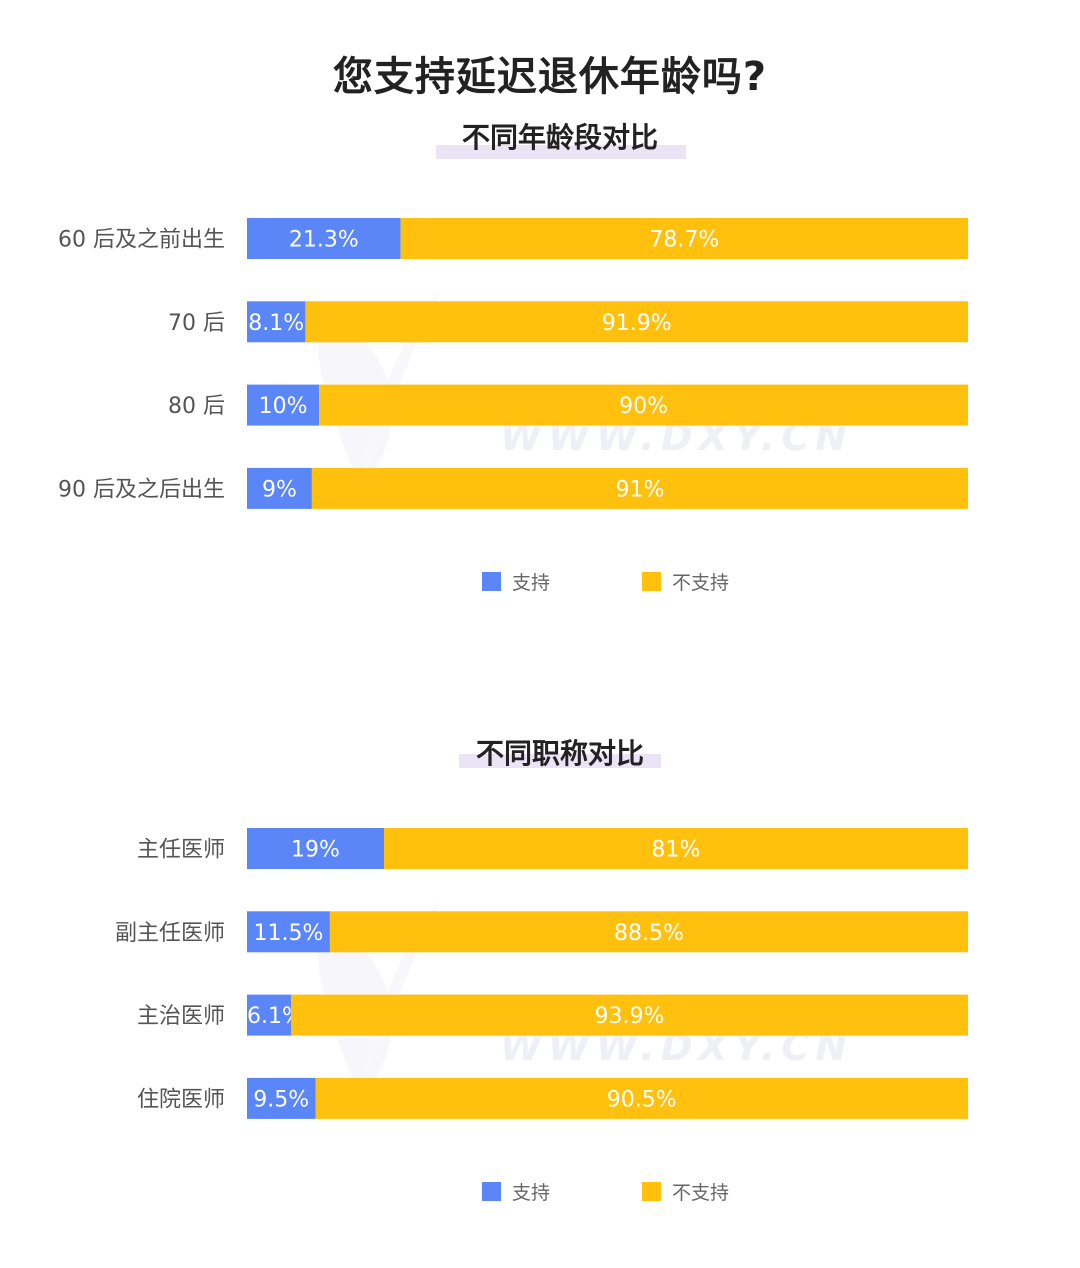 This screenshot has height=1268, width=1080. What do you see at coordinates (170, 933) in the screenshot?
I see `category-label: 副主任医师` at bounding box center [170, 933].